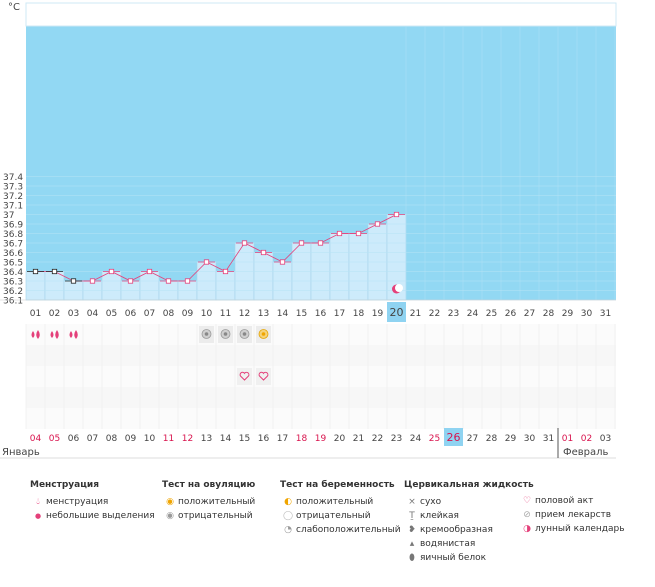  I want to click on cycle-day-label: 14, so click(283, 314).